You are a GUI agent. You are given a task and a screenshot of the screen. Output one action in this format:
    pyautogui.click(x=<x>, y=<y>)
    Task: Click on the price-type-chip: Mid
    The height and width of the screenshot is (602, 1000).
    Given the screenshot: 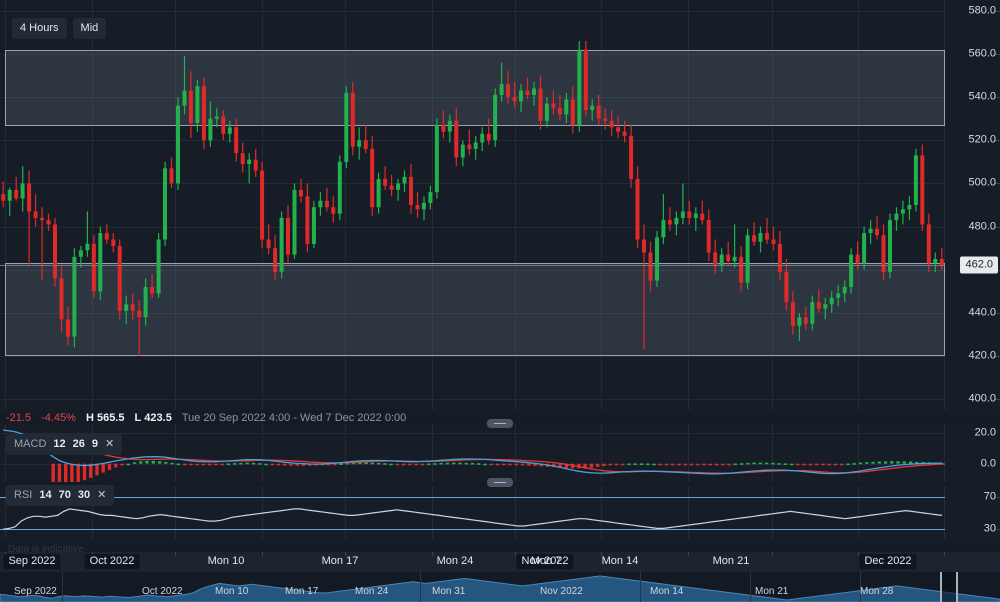 What is the action you would take?
    pyautogui.click(x=89, y=28)
    